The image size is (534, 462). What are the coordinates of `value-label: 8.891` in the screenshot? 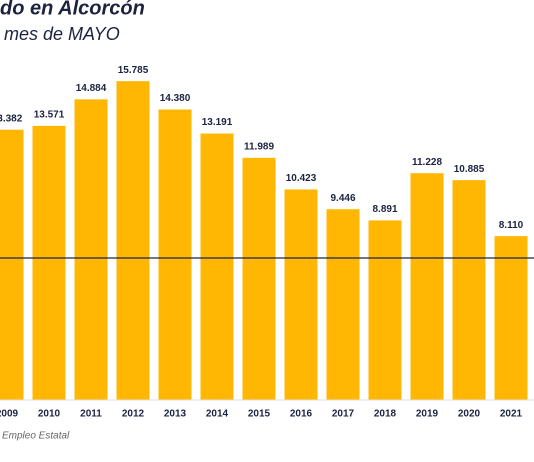 It's located at (384, 209).